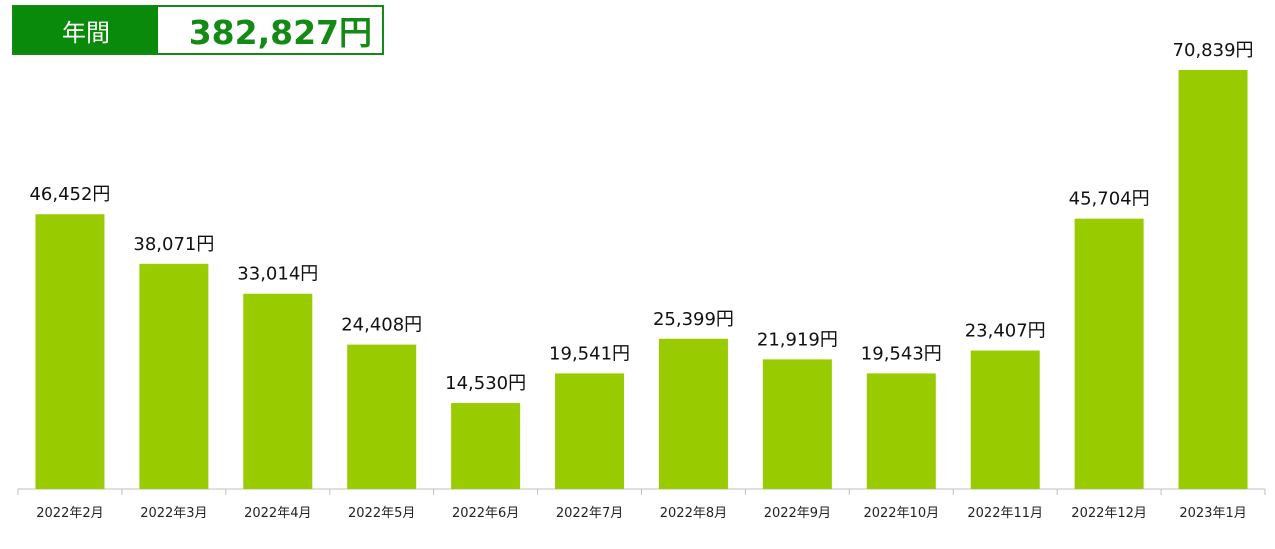 The height and width of the screenshot is (549, 1275). I want to click on data-label: 21,919円, so click(797, 339).